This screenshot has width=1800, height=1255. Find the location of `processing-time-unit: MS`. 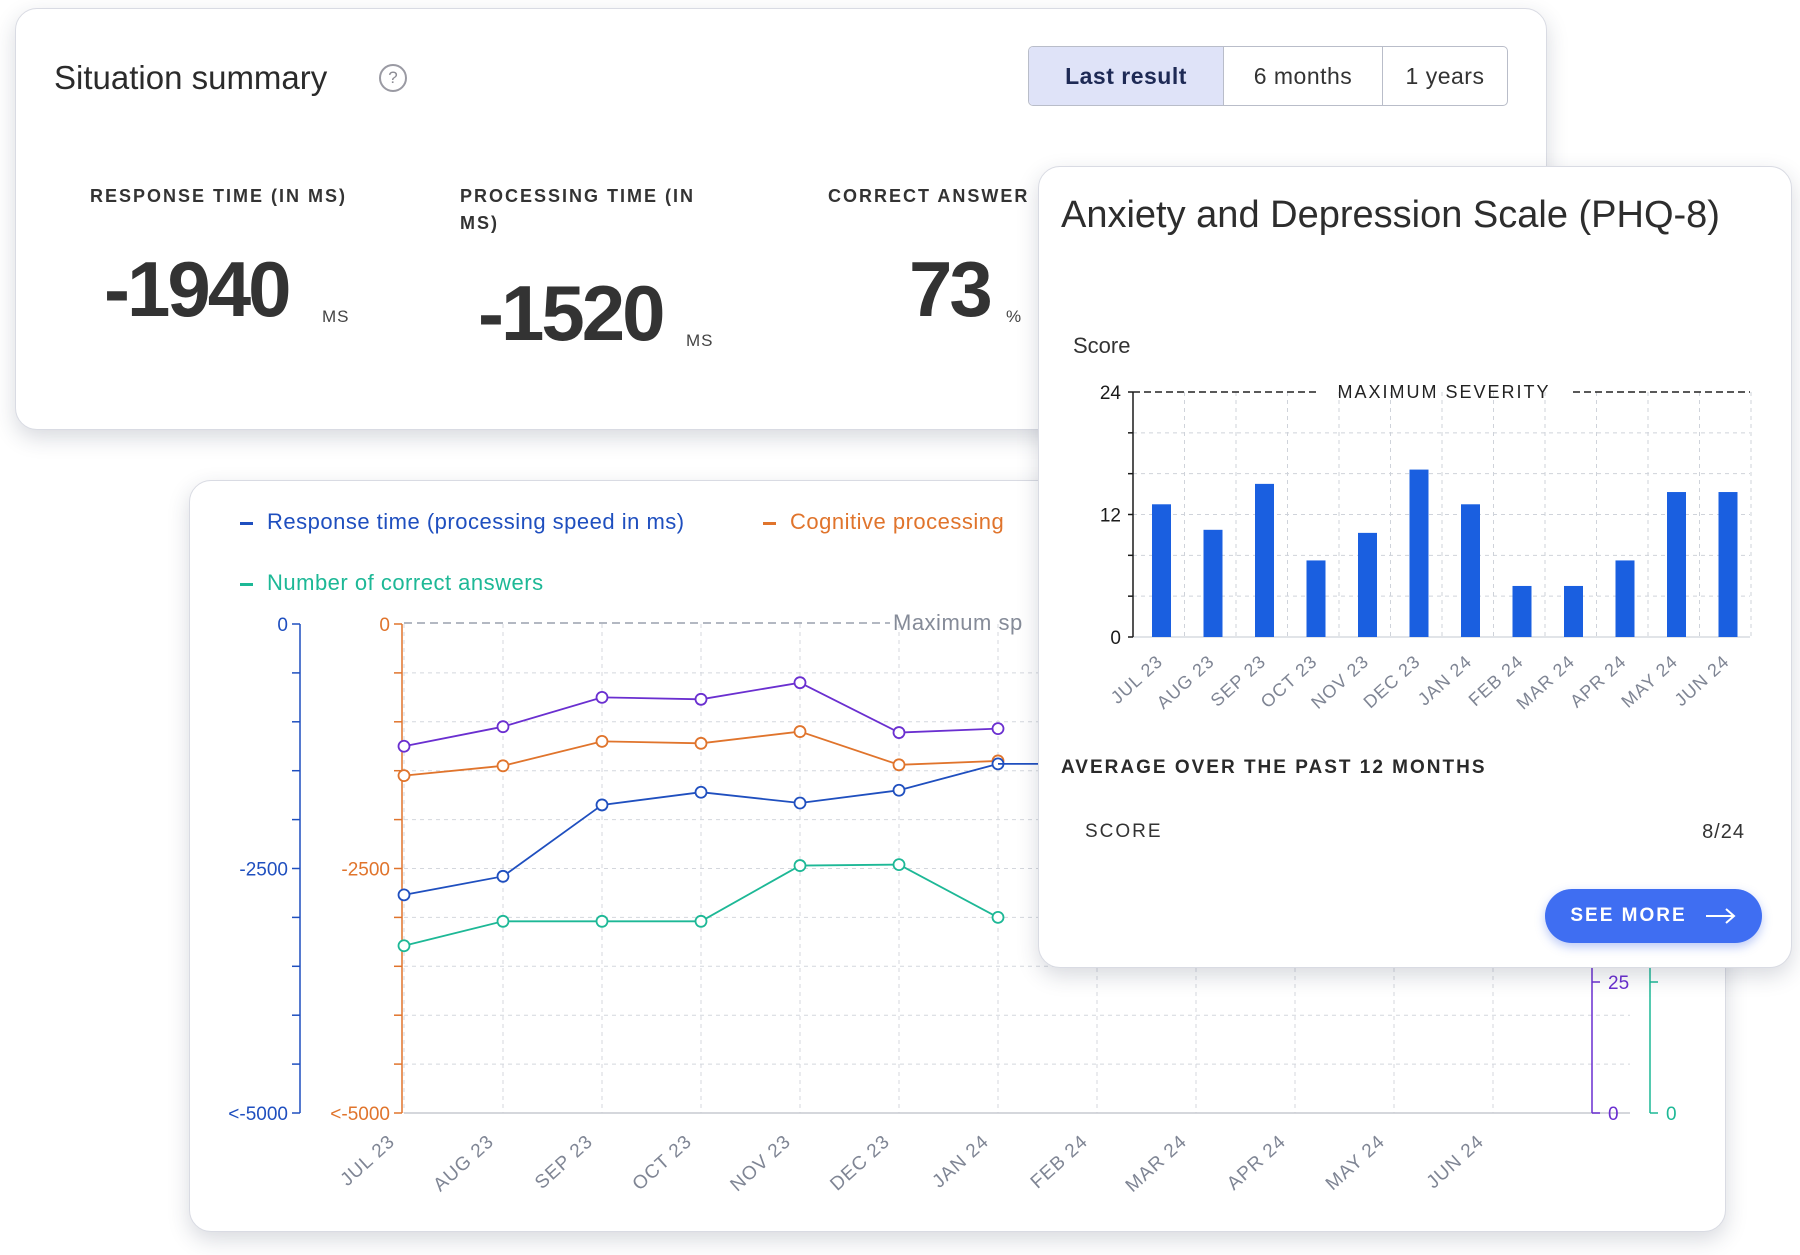

processing-time-unit: MS is located at coordinates (700, 340).